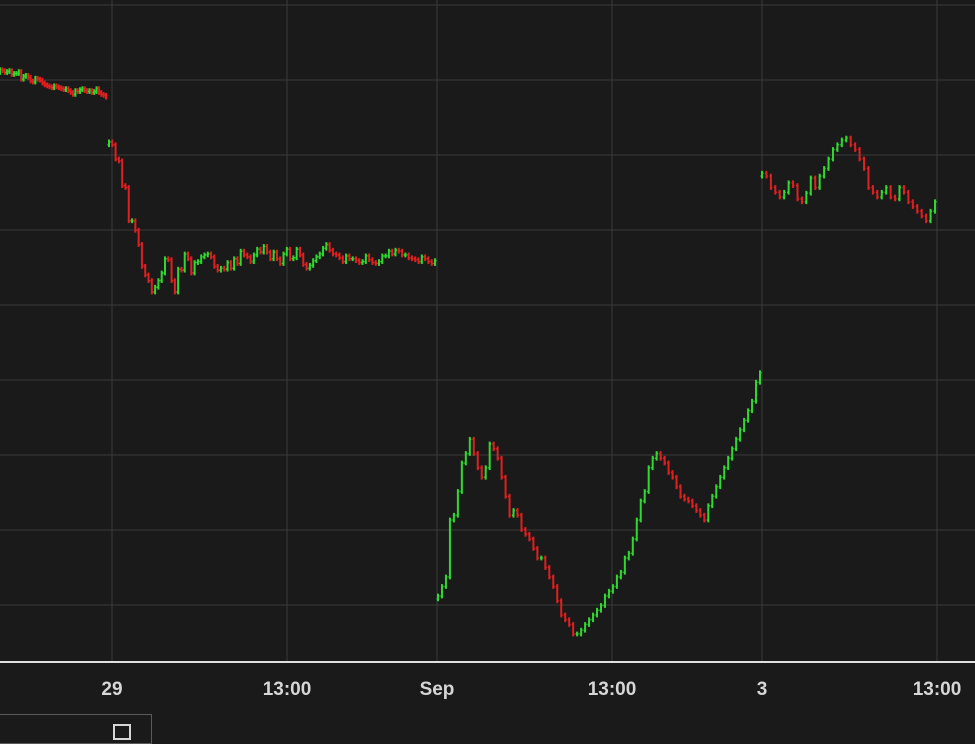  What do you see at coordinates (122, 732) in the screenshot?
I see `calendar-icon` at bounding box center [122, 732].